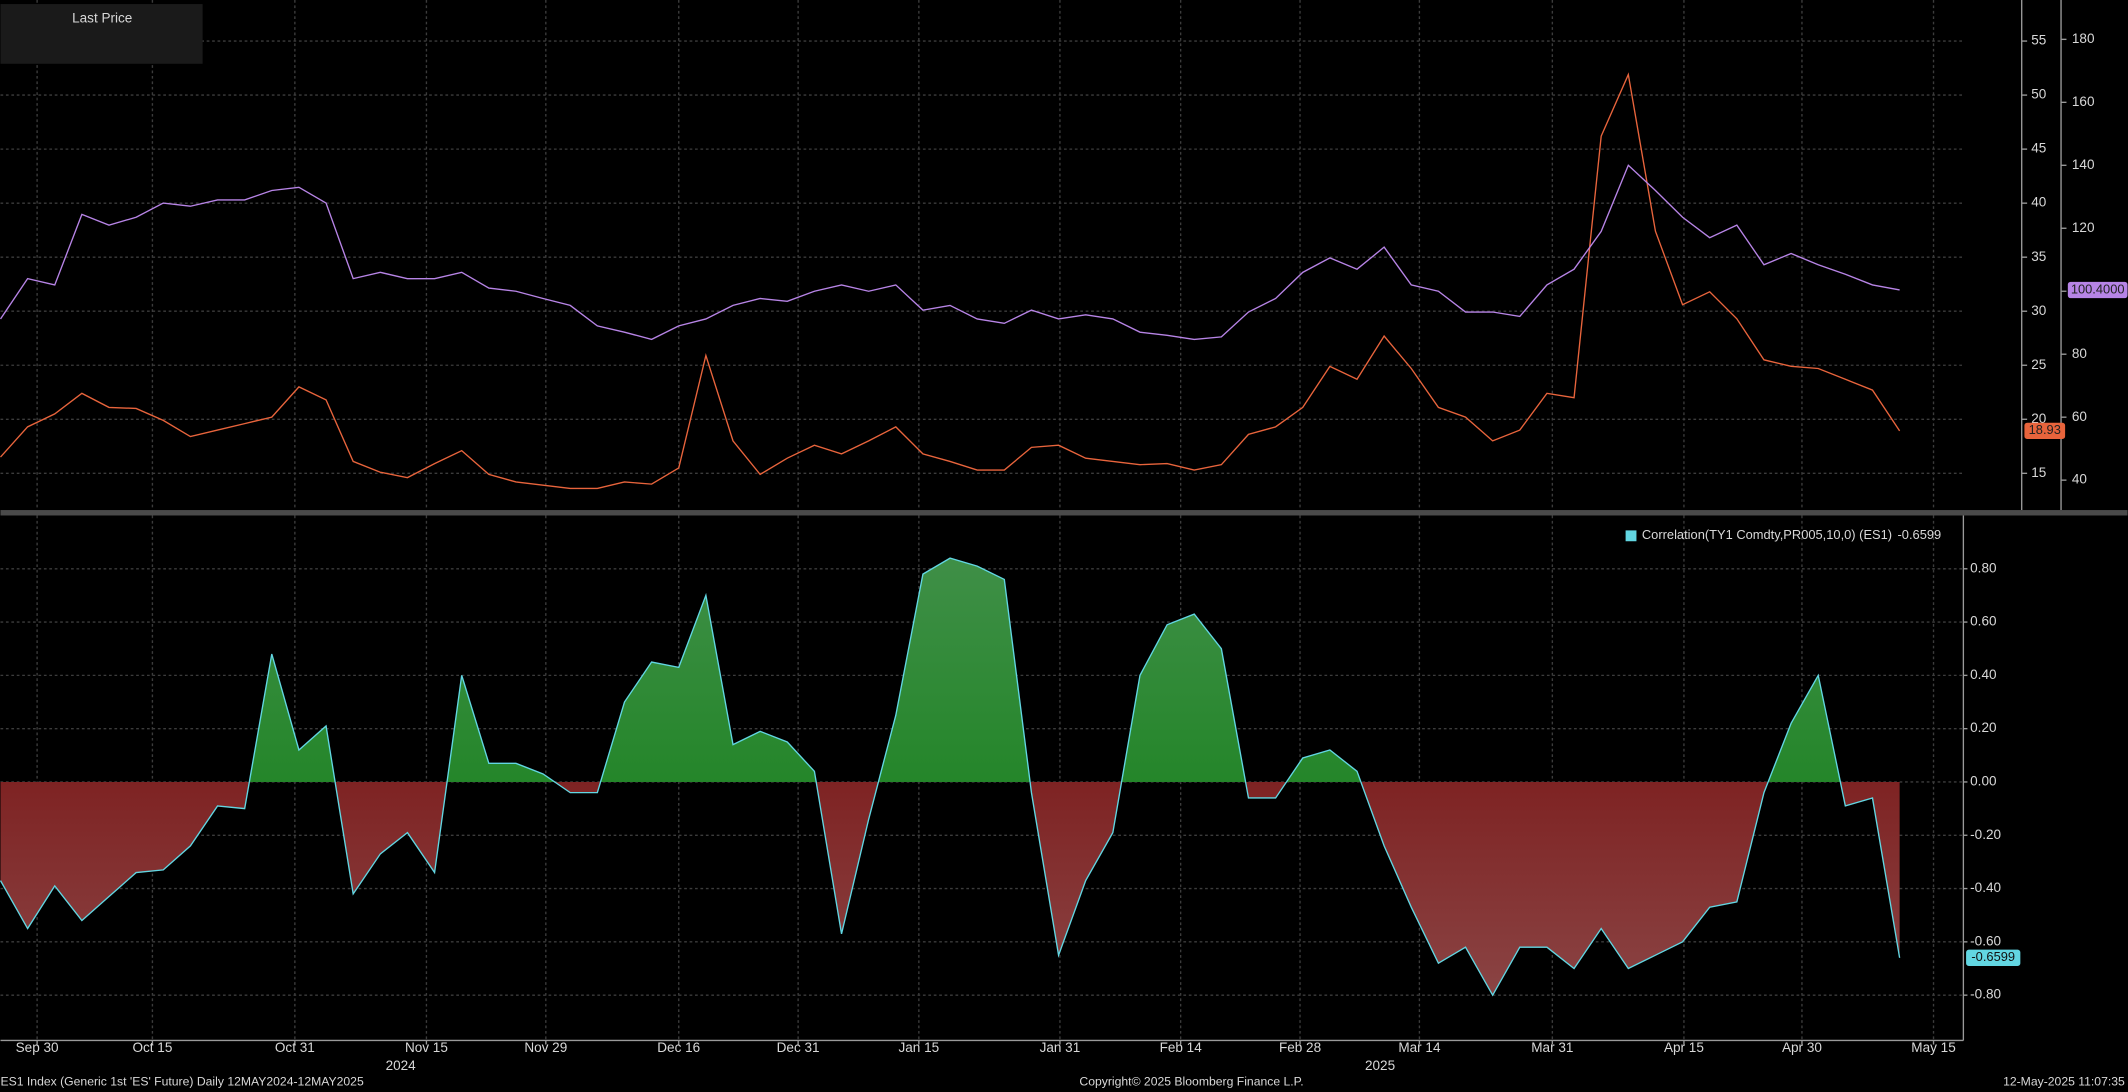 The width and height of the screenshot is (2128, 1092). I want to click on panel-separator, so click(1064, 513).